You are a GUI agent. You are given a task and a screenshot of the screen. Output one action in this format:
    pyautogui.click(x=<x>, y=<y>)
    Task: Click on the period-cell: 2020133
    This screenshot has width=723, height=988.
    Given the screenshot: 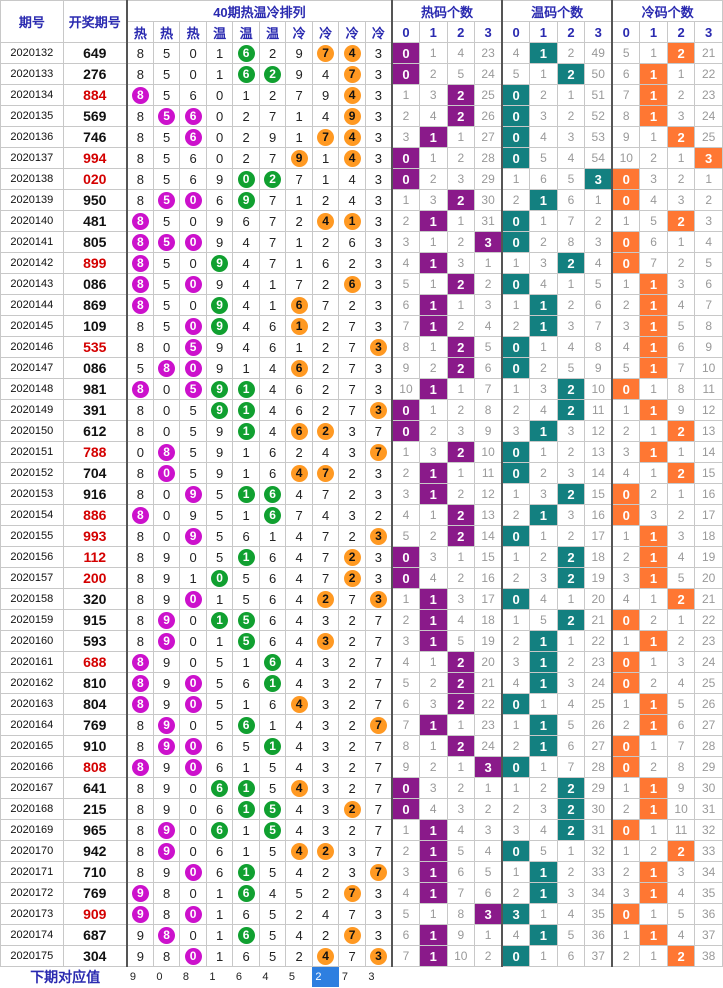 What is the action you would take?
    pyautogui.click(x=32, y=74)
    